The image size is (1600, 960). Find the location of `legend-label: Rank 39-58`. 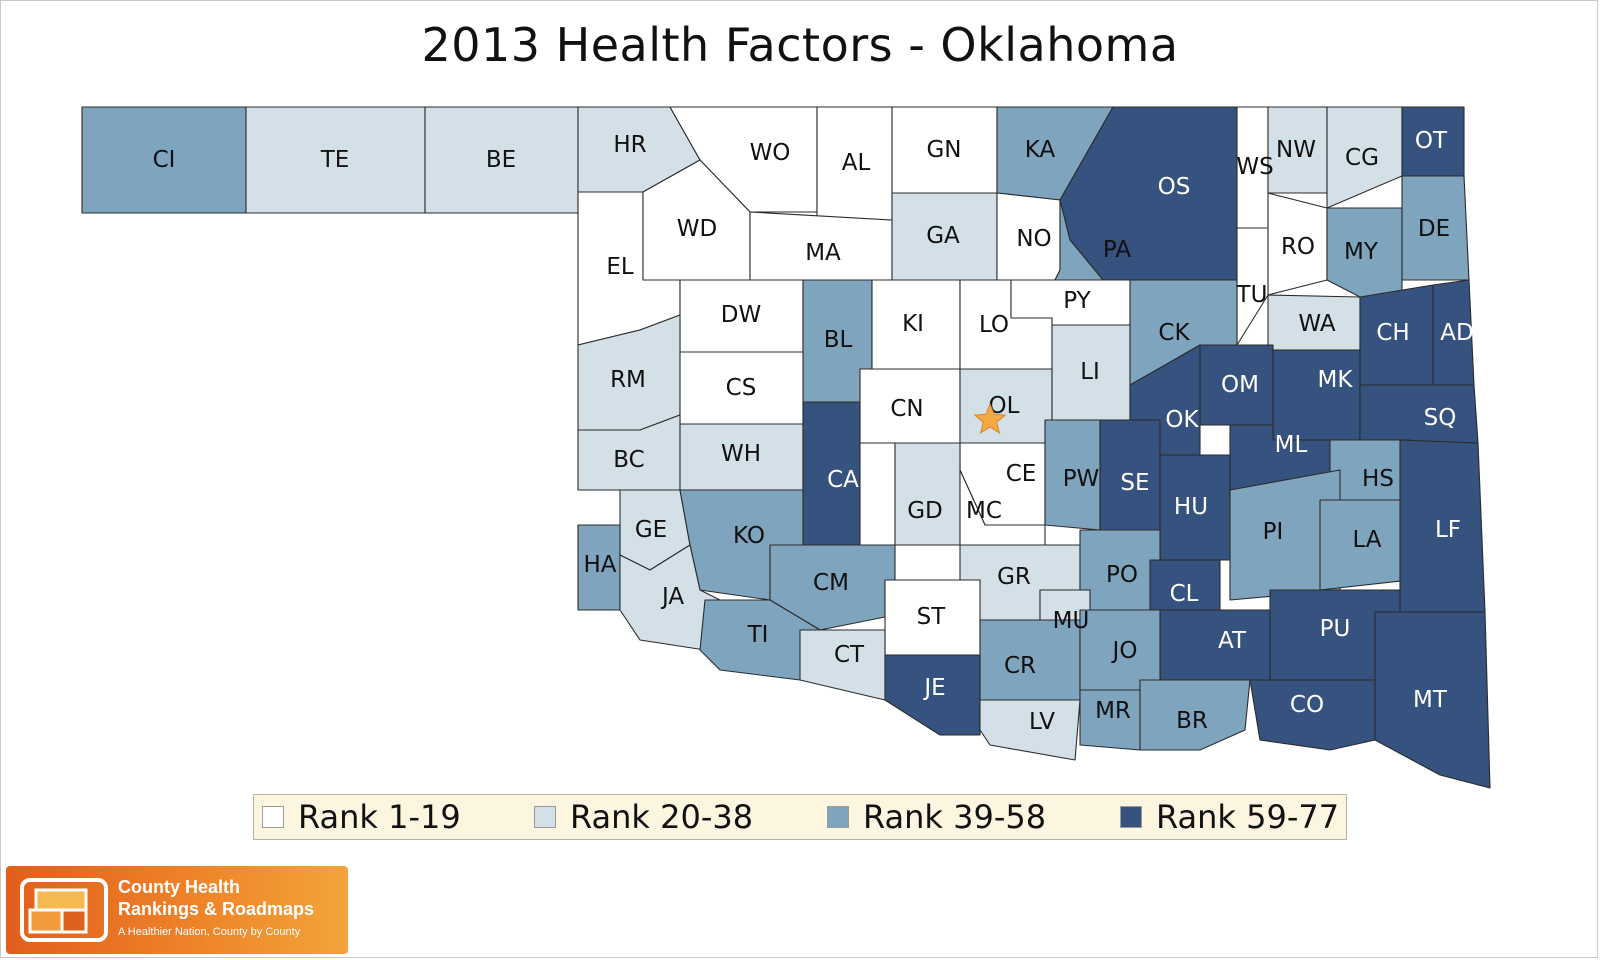

legend-label: Rank 39-58 is located at coordinates (955, 817).